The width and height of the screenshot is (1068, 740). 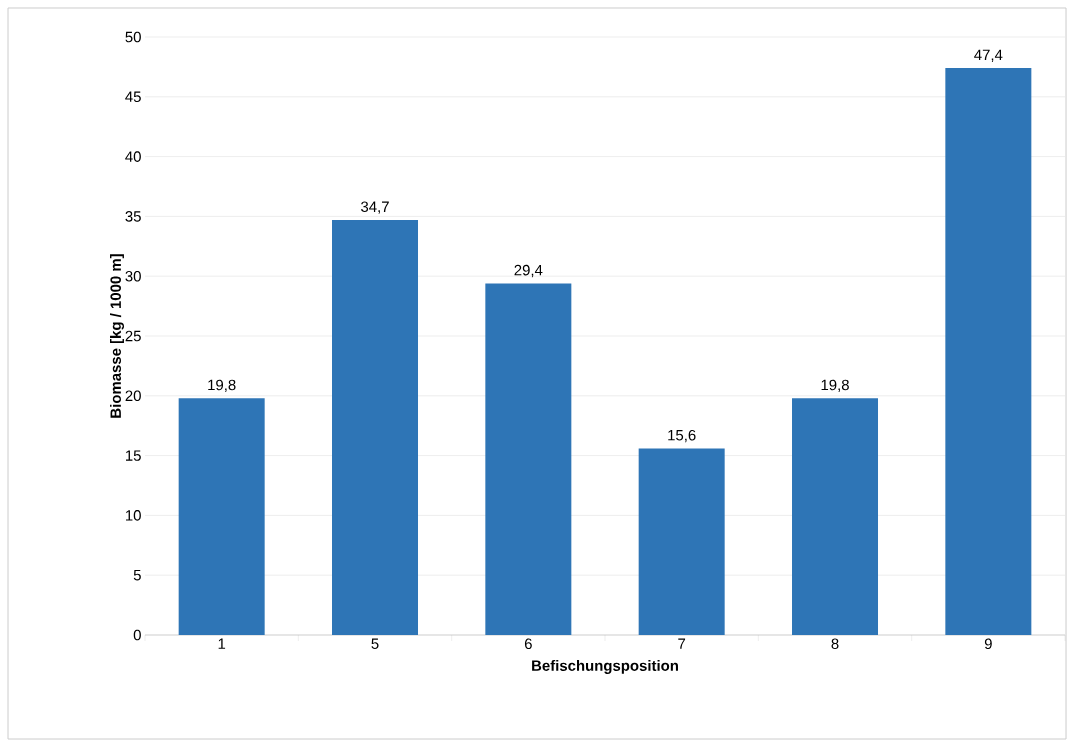 What do you see at coordinates (528, 644) in the screenshot?
I see `x-tick-label: 6` at bounding box center [528, 644].